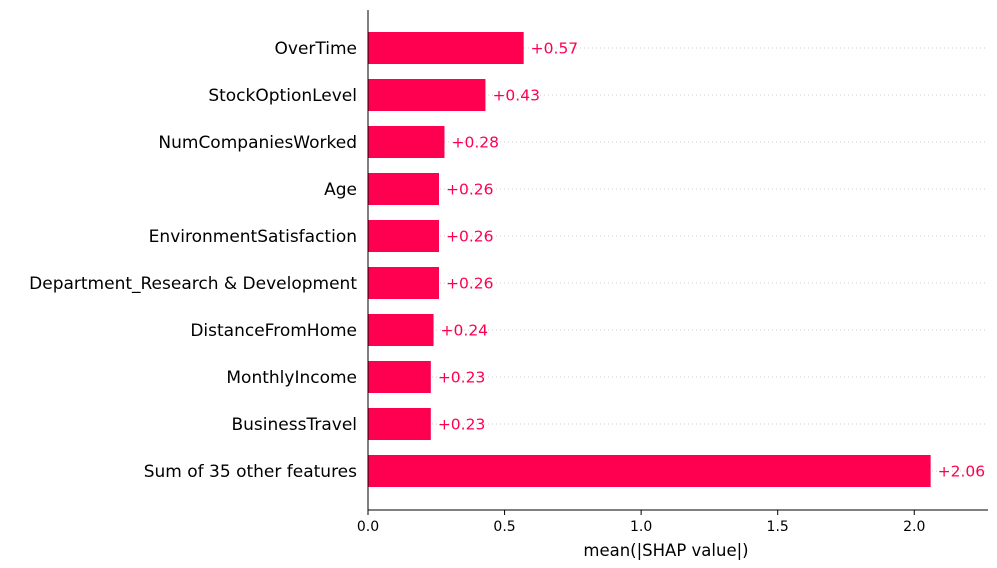 The height and width of the screenshot is (568, 997). What do you see at coordinates (516, 96) in the screenshot?
I see `value-label: +0.43` at bounding box center [516, 96].